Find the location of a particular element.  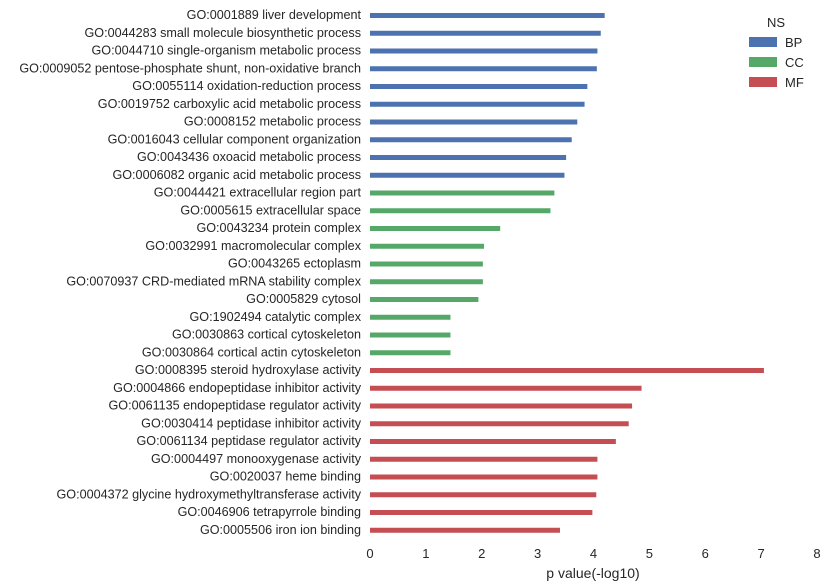

category-label: GO:0046906 tetrapyrrole binding is located at coordinates (269, 512).